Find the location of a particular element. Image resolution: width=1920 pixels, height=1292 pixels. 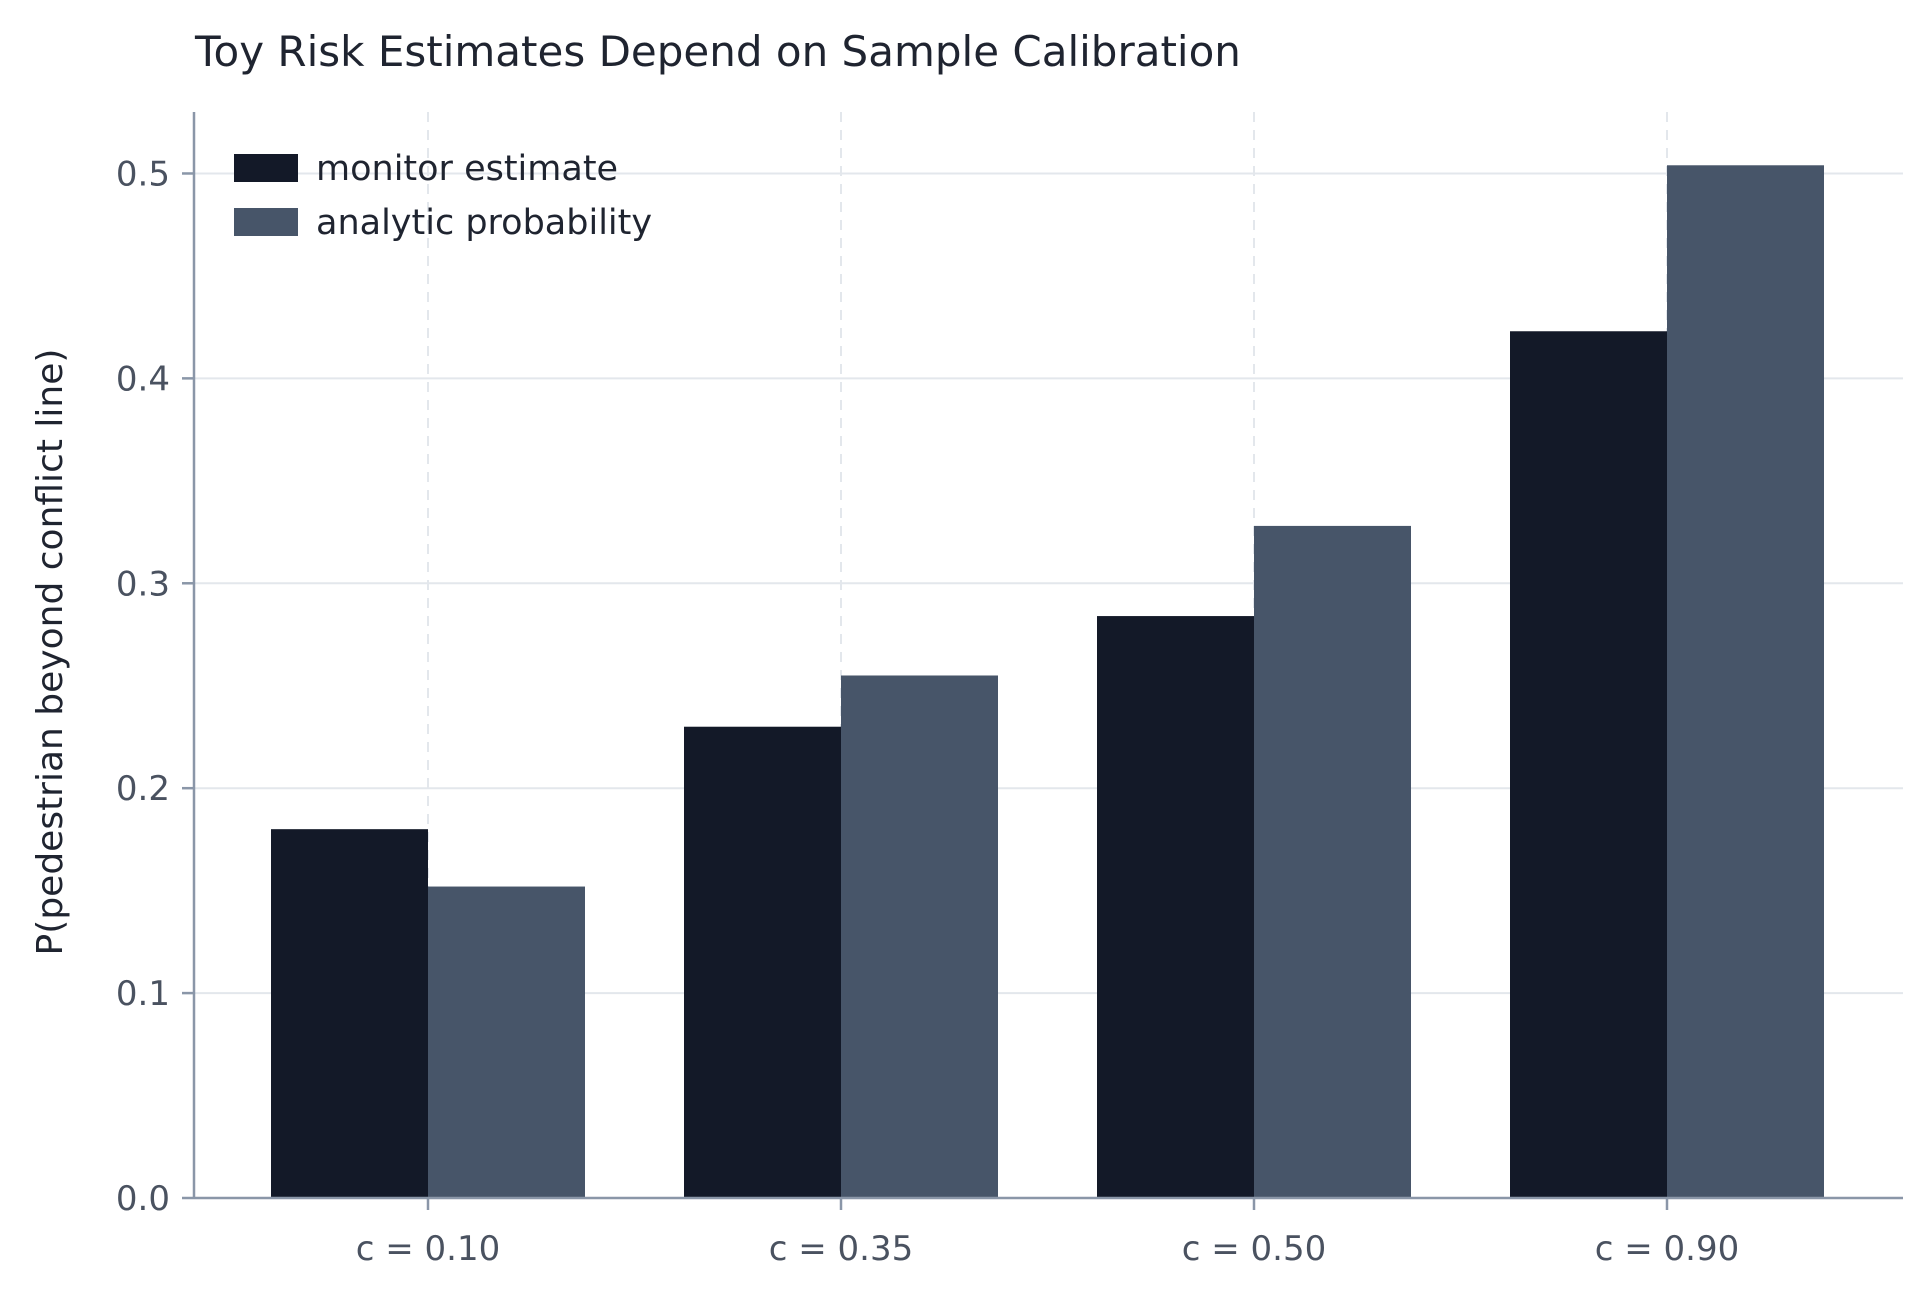

legend-label: monitor estimate is located at coordinates (467, 169).